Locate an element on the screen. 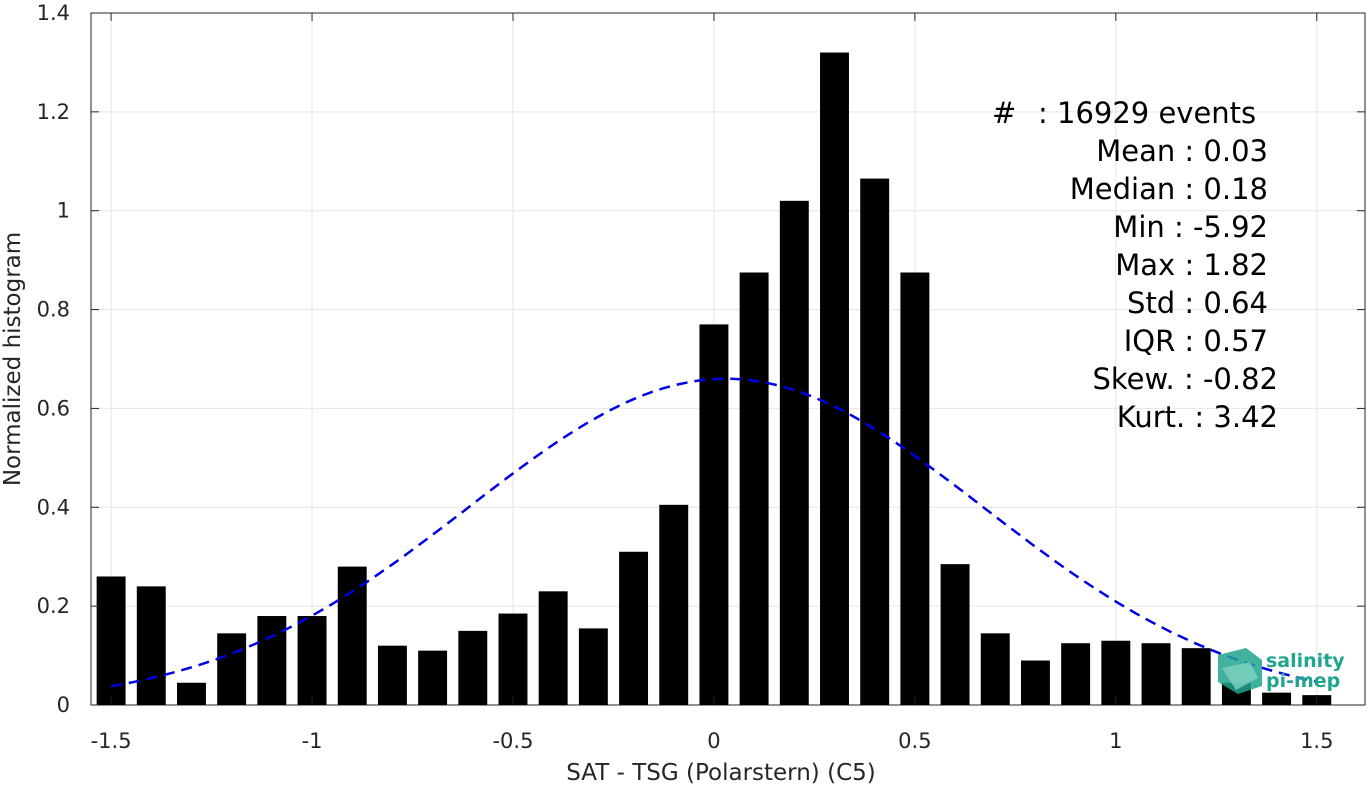  stat-text-line: Mean : 0.03 is located at coordinates (1182, 151).